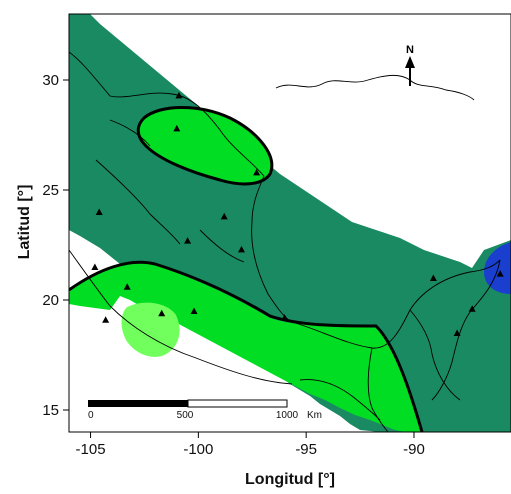 This screenshot has height=494, width=511. I want to click on x-tick-label: -105, so click(91, 449).